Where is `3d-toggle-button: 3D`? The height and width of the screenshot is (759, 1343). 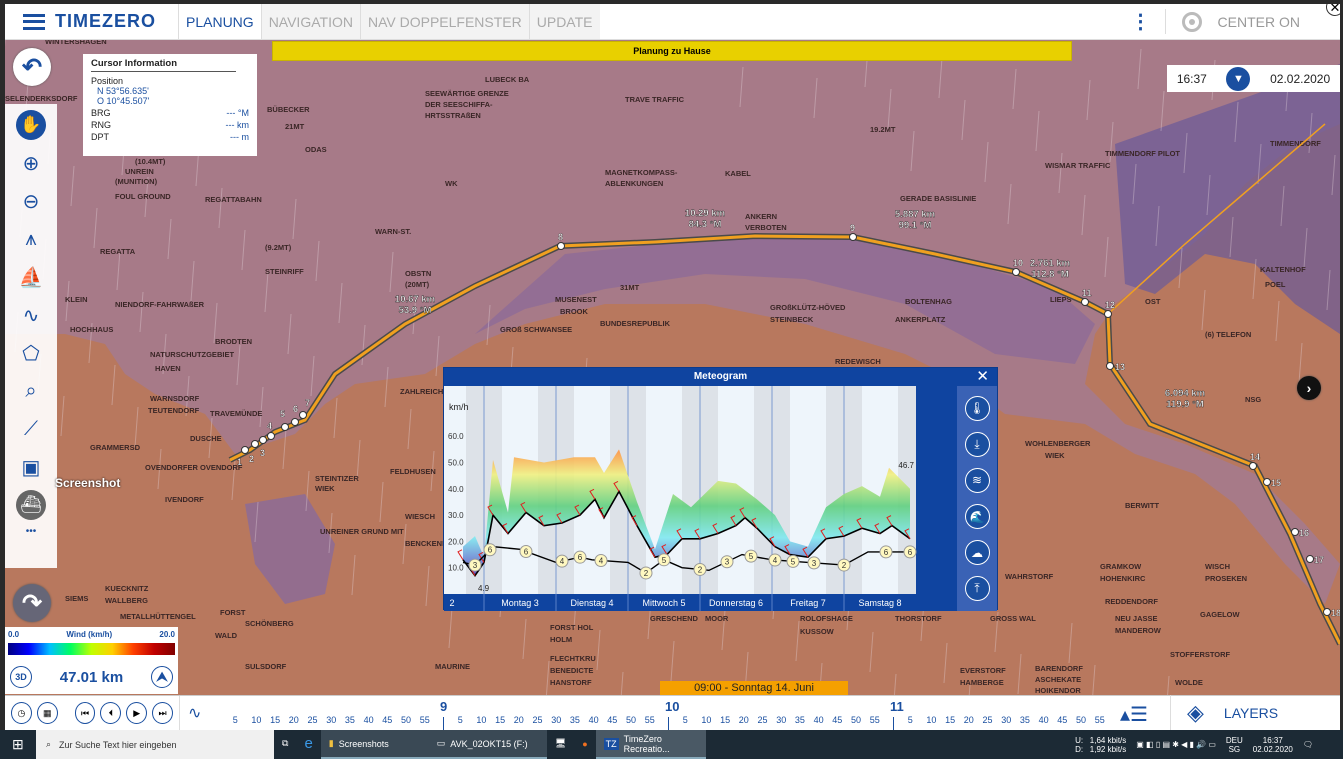
3d-toggle-button: 3D is located at coordinates (21, 677).